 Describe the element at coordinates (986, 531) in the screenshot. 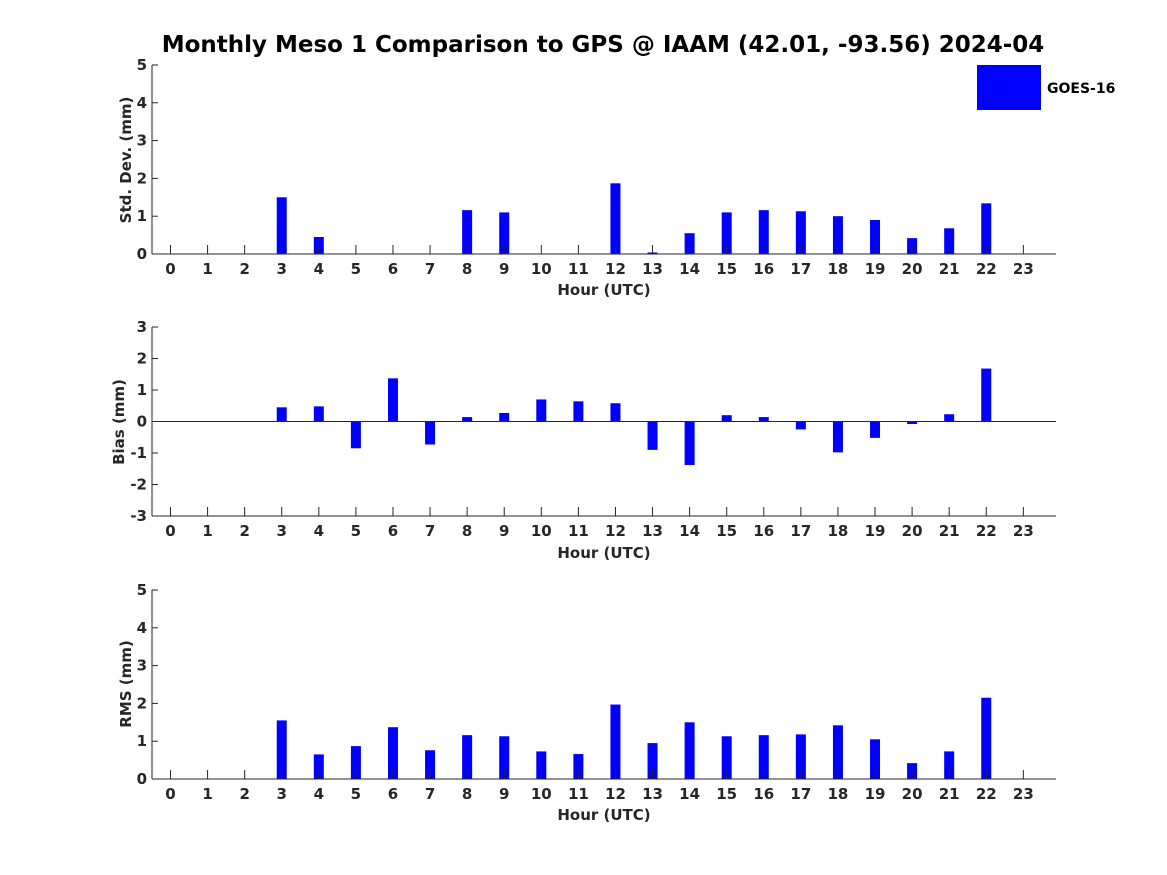

I see `bias-x-tick-label: 22` at that location.